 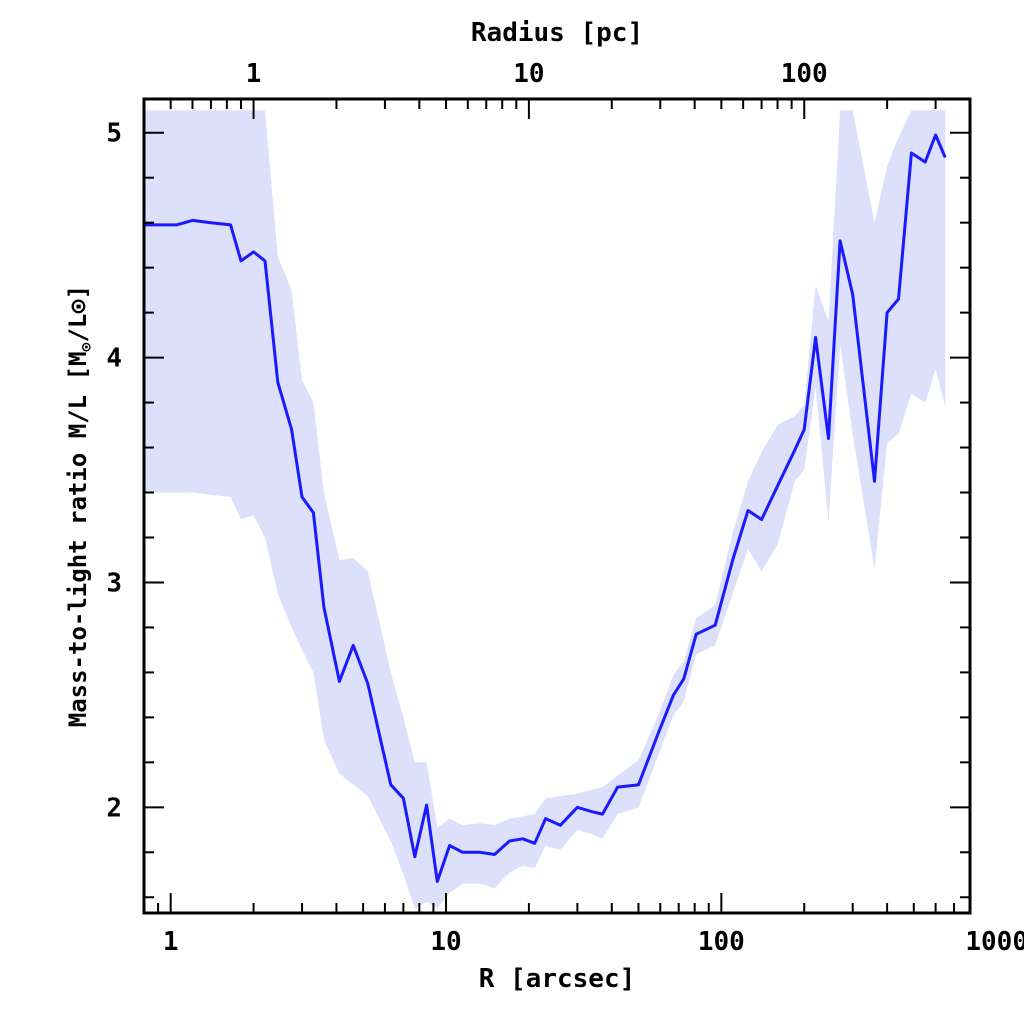 I want to click on y-axis-title-tail: /L⊙], so click(x=78, y=314).